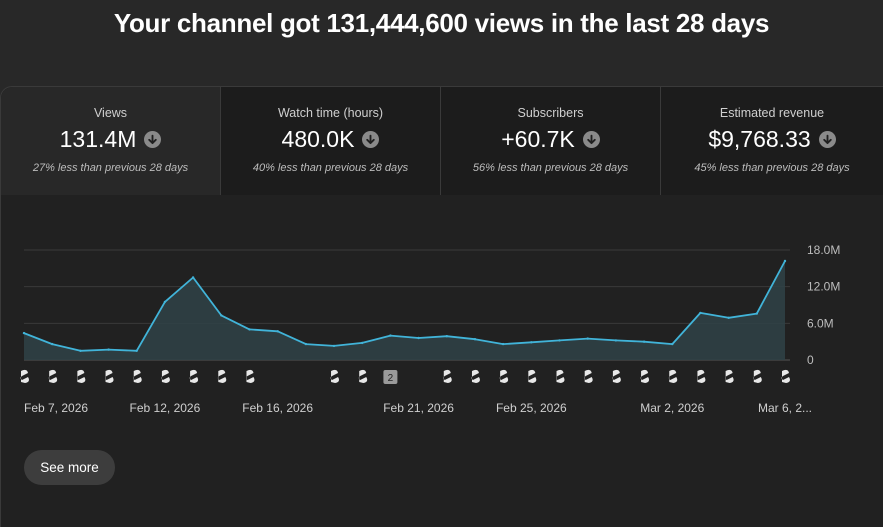 The width and height of the screenshot is (883, 527). What do you see at coordinates (418, 408) in the screenshot?
I see `x-tick-label: Feb 21, 2026` at bounding box center [418, 408].